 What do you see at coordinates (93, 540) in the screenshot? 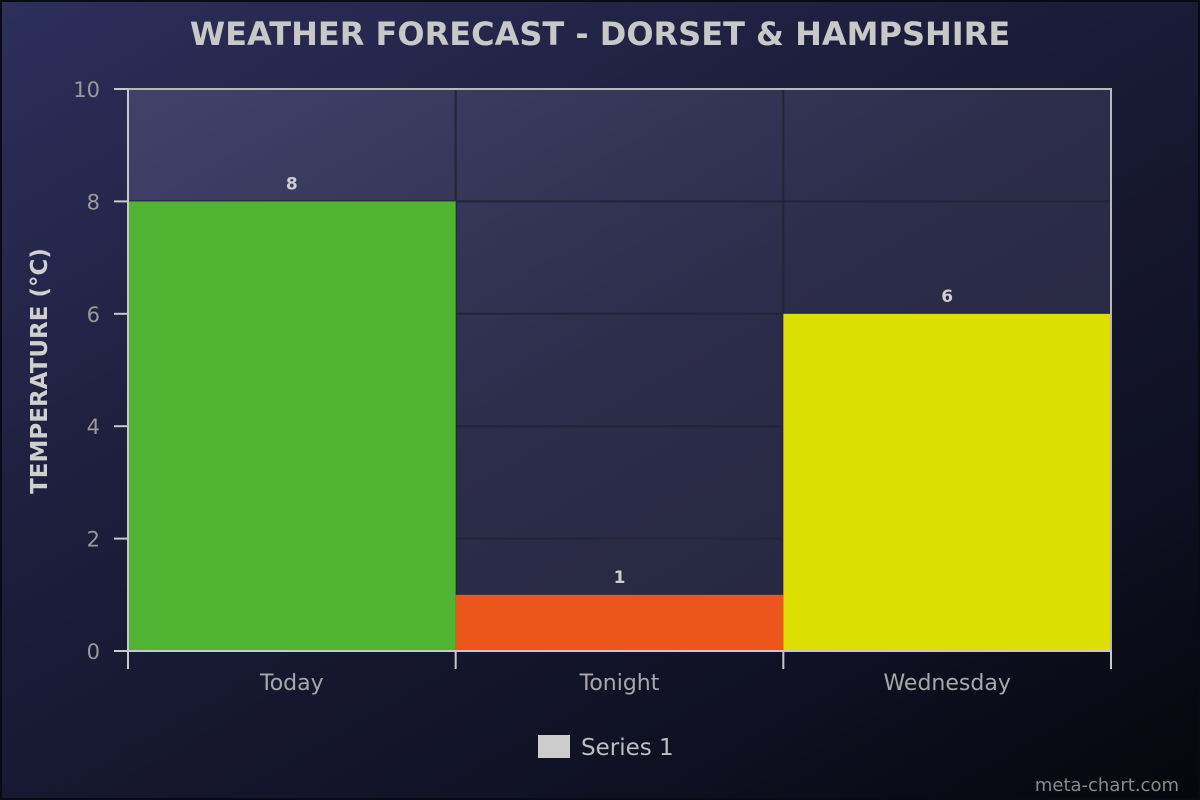
I see `y-tick-label: 2` at bounding box center [93, 540].